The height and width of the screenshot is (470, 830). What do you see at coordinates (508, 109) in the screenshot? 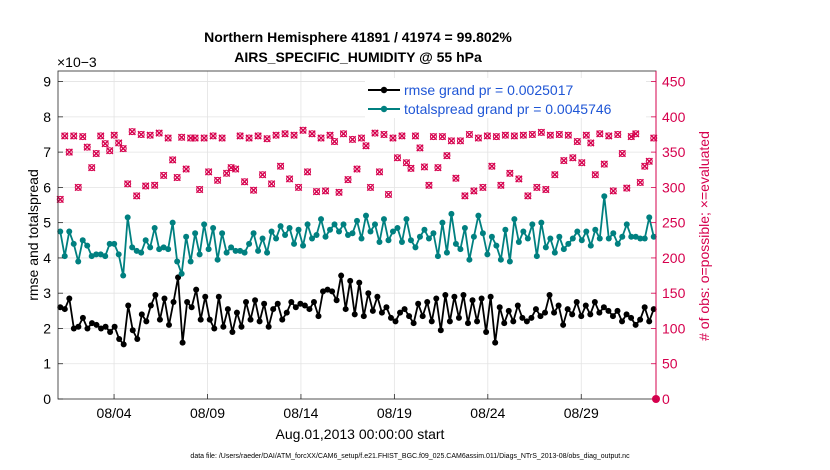
I see `legend-spread-label: totalspread grand pr = 0.0045746` at bounding box center [508, 109].